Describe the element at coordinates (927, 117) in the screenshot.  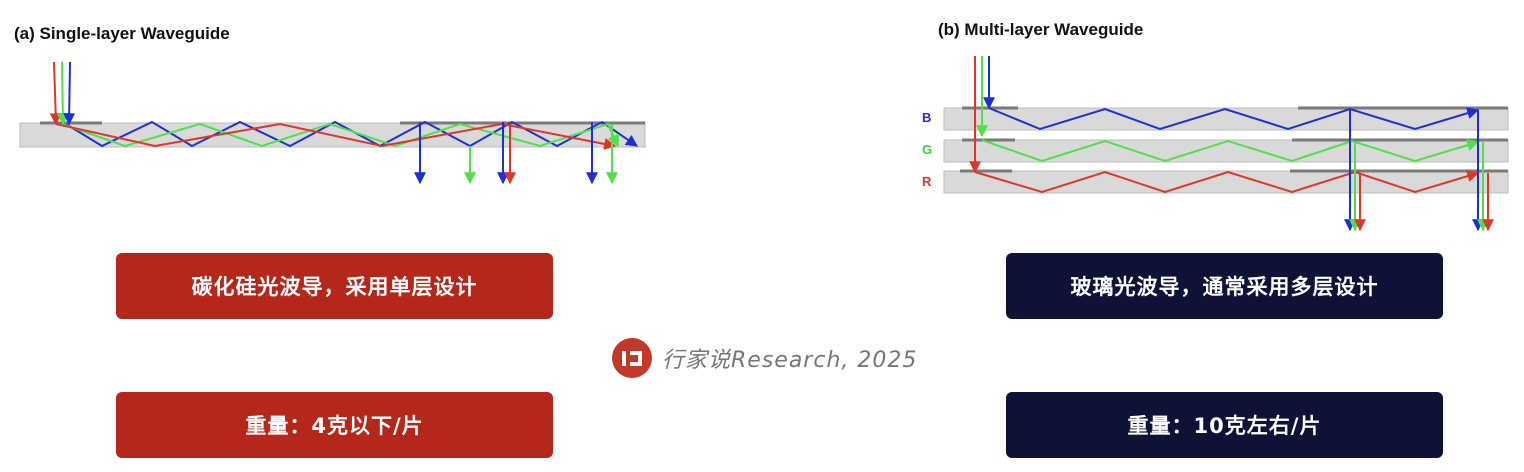
I see `layer-label-b: B` at that location.